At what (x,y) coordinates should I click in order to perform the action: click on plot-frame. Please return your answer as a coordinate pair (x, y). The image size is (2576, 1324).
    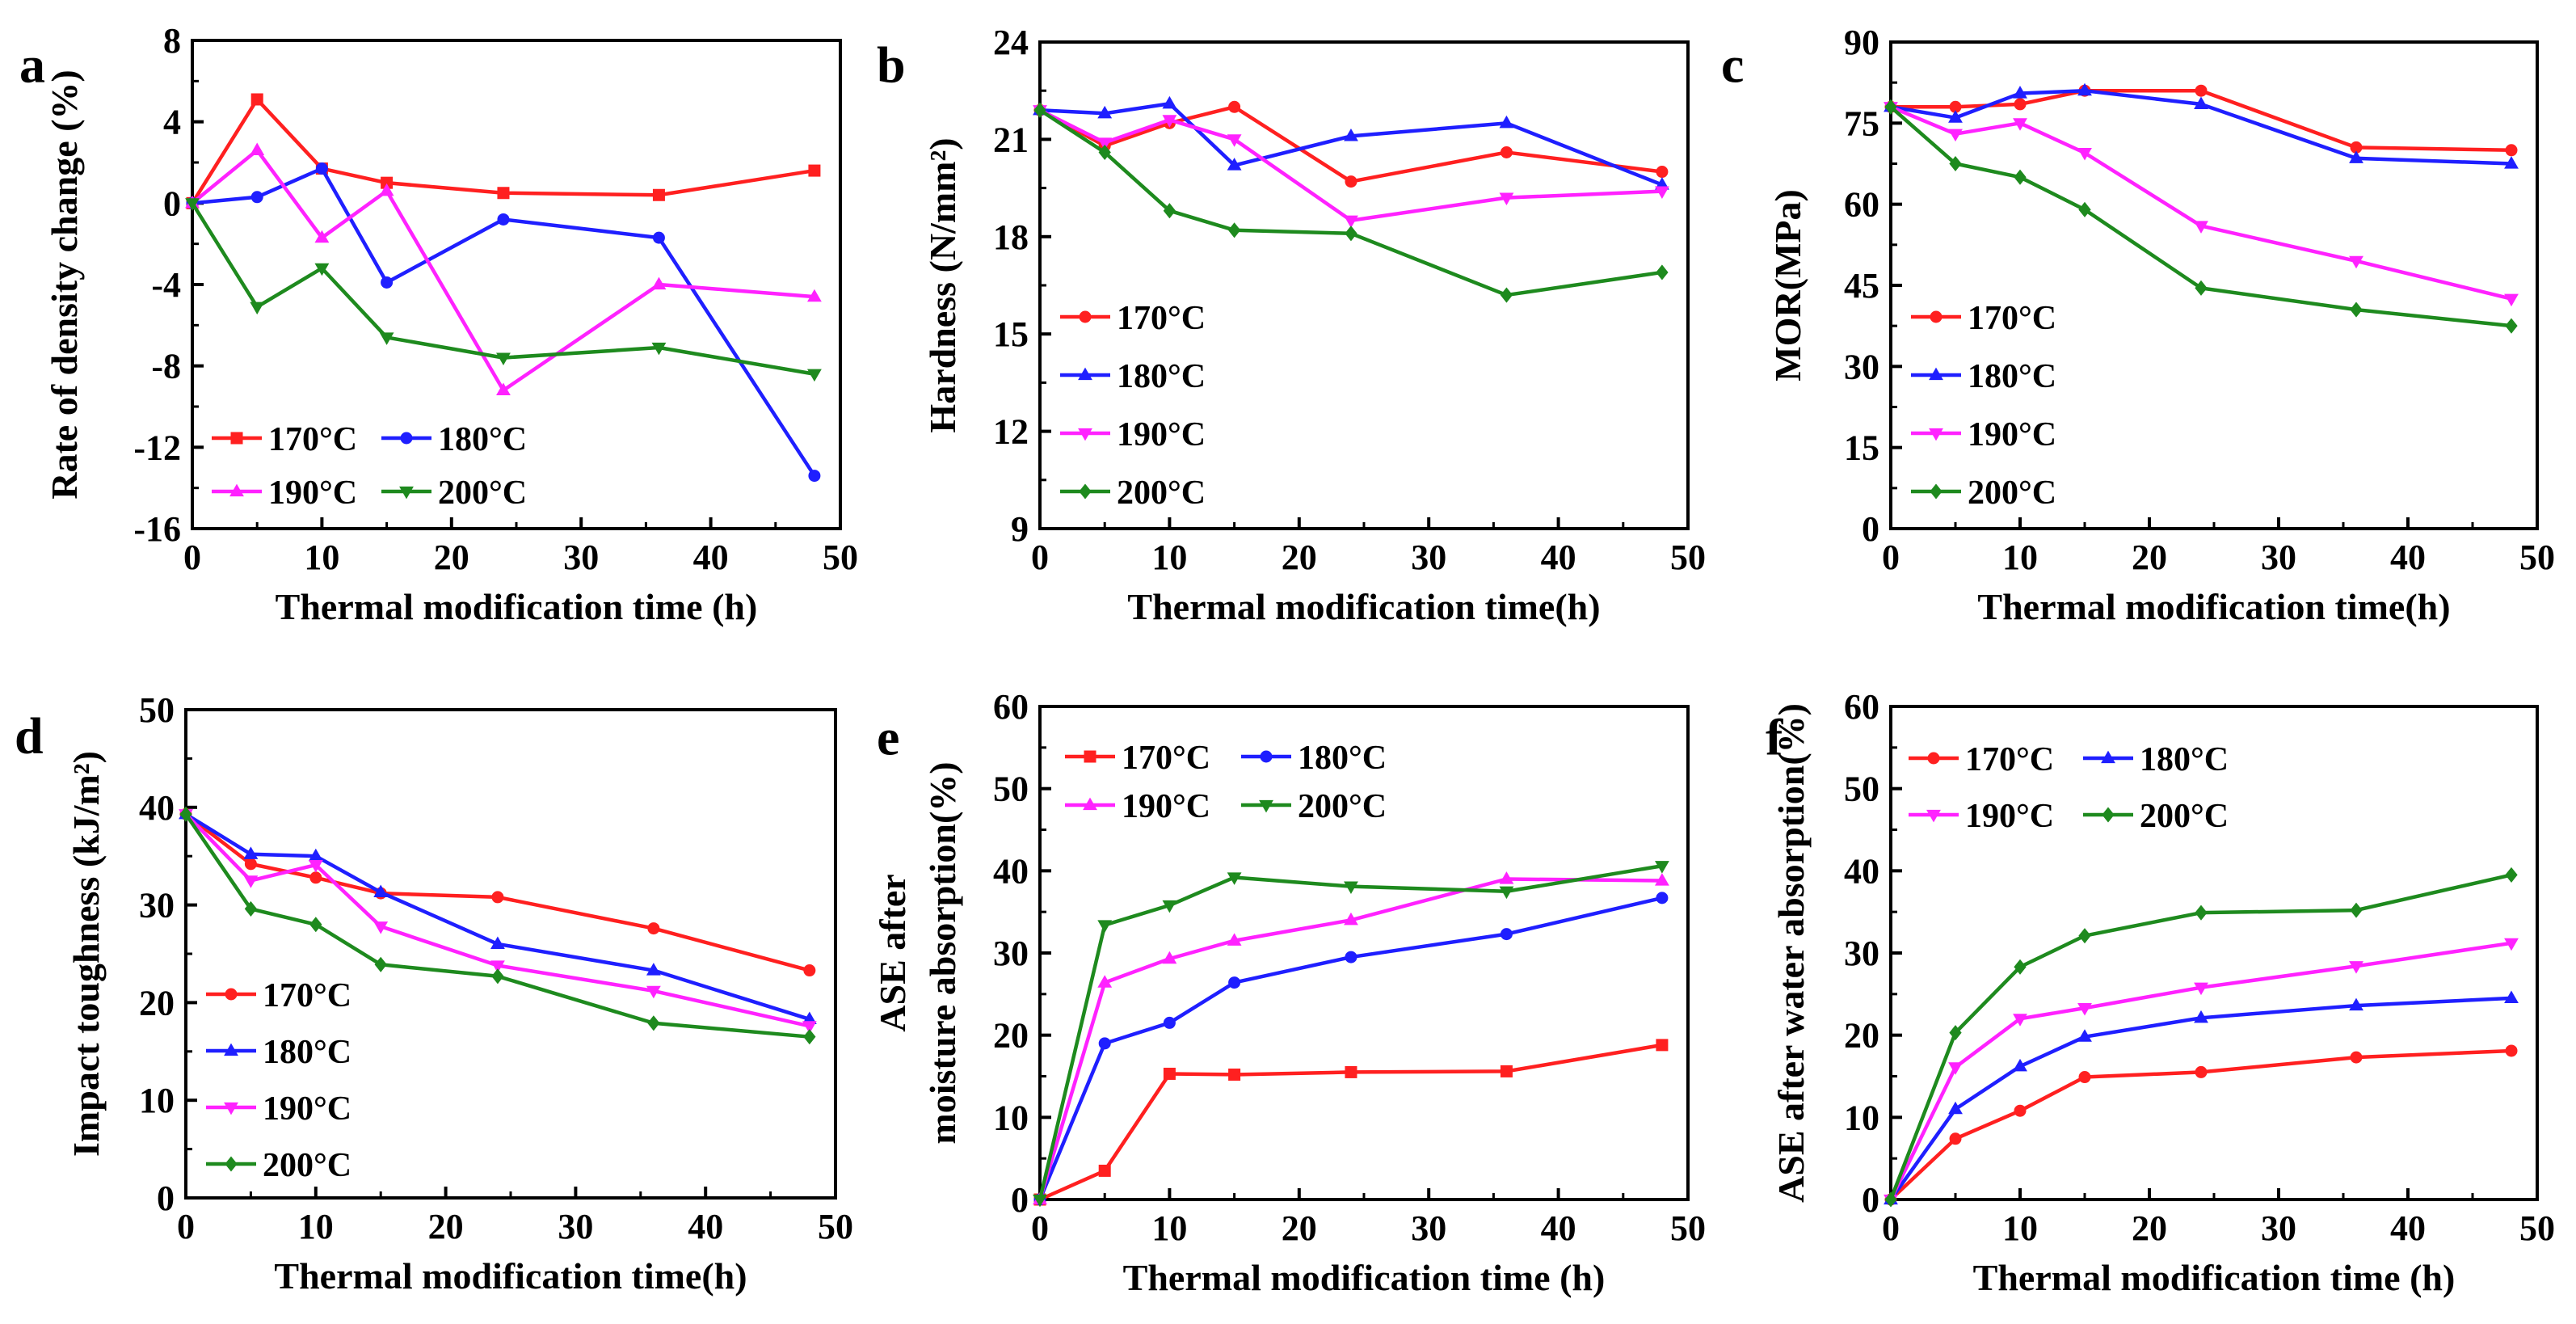
    Looking at the image, I should click on (2214, 285).